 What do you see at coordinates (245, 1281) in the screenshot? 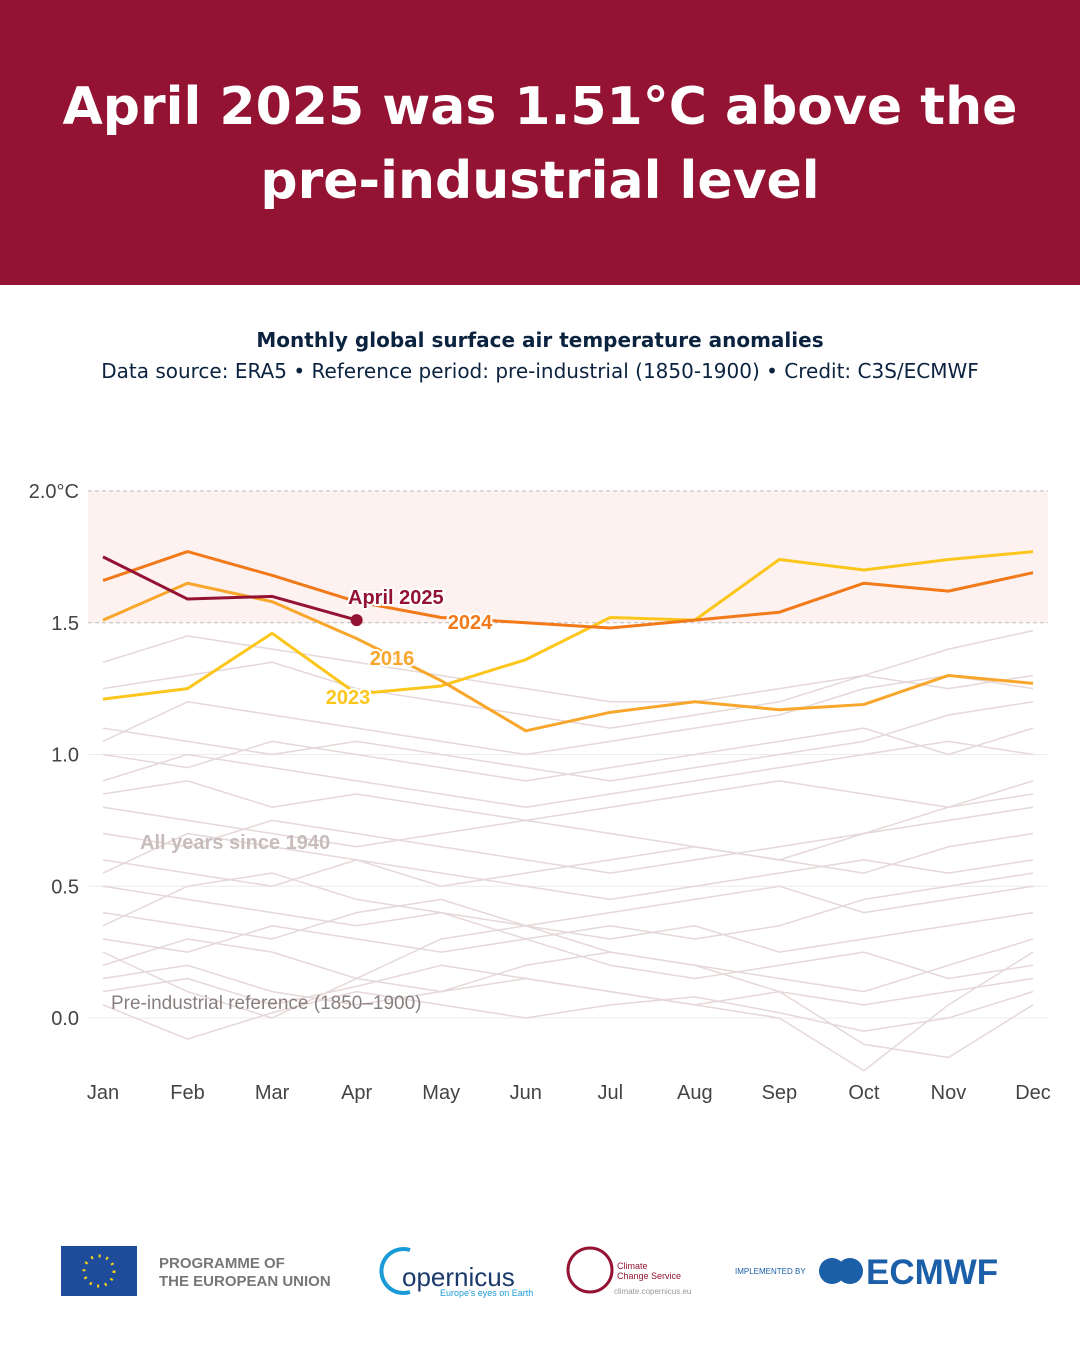
I see `eu-text: THE EUROPEAN UNION` at bounding box center [245, 1281].